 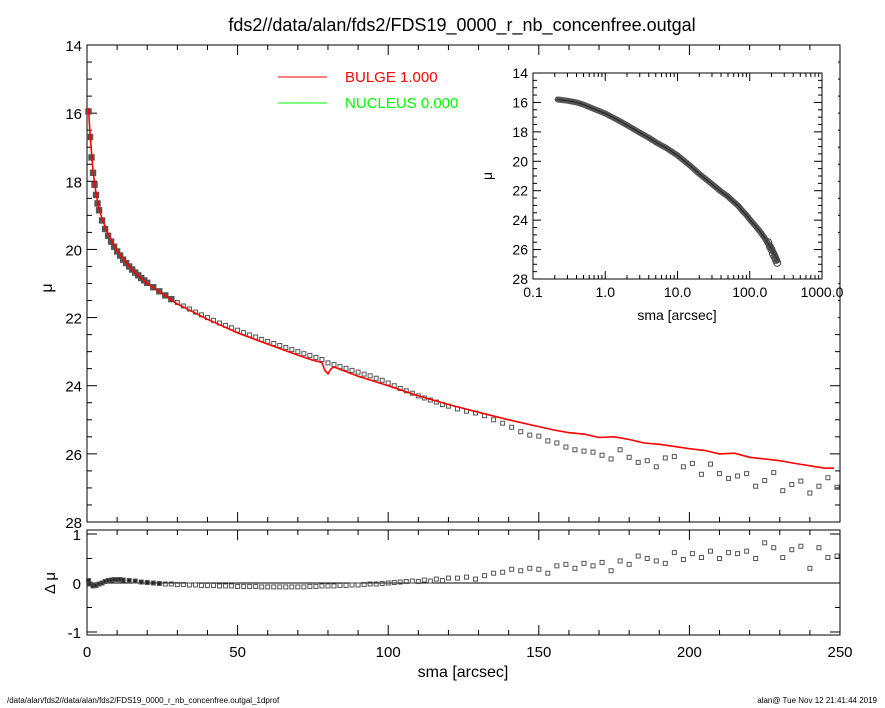 What do you see at coordinates (77, 535) in the screenshot?
I see `residual-y-tick-label: 1` at bounding box center [77, 535].